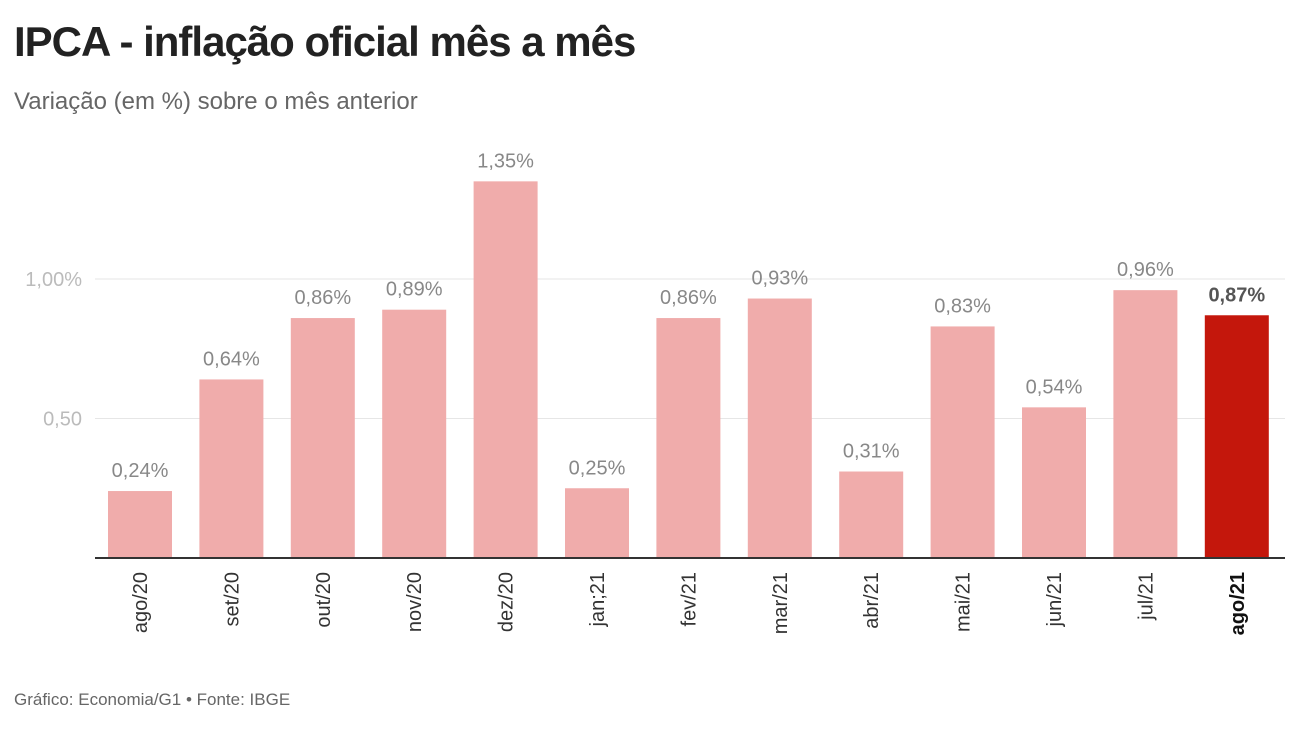  I want to click on chart-subtitle: Variação (em %) sobre o mês anterior, so click(216, 101).